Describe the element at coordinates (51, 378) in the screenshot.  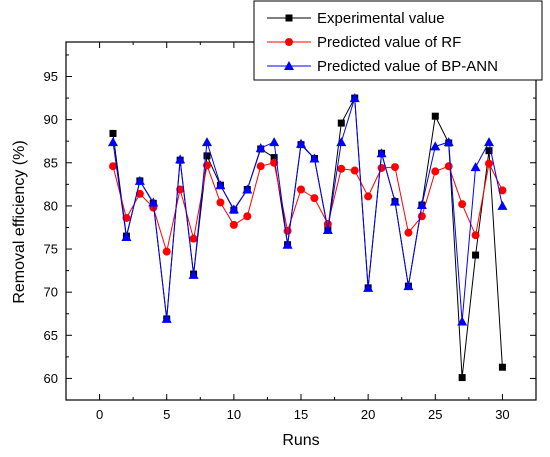
I see `y-tick-label: 60` at that location.